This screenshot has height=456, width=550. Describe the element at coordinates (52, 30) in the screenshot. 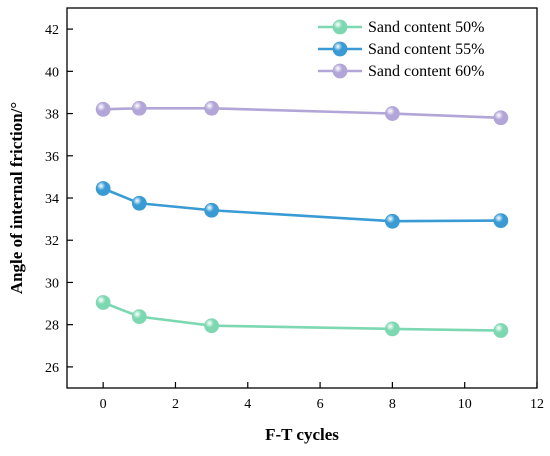

I see `y-tick-label: 42` at that location.